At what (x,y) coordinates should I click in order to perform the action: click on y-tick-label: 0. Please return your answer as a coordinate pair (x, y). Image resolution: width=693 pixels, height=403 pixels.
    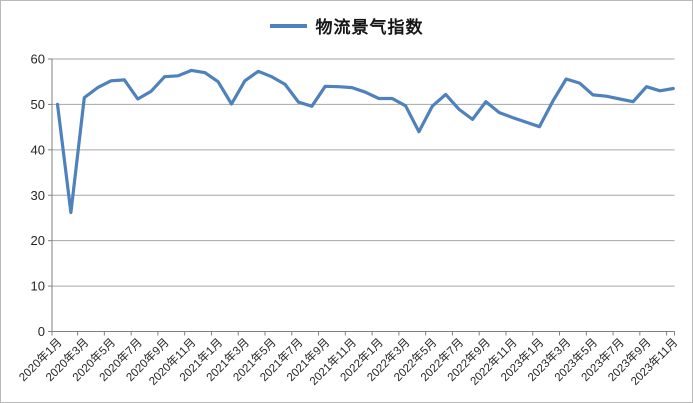
    Looking at the image, I should click on (41, 331).